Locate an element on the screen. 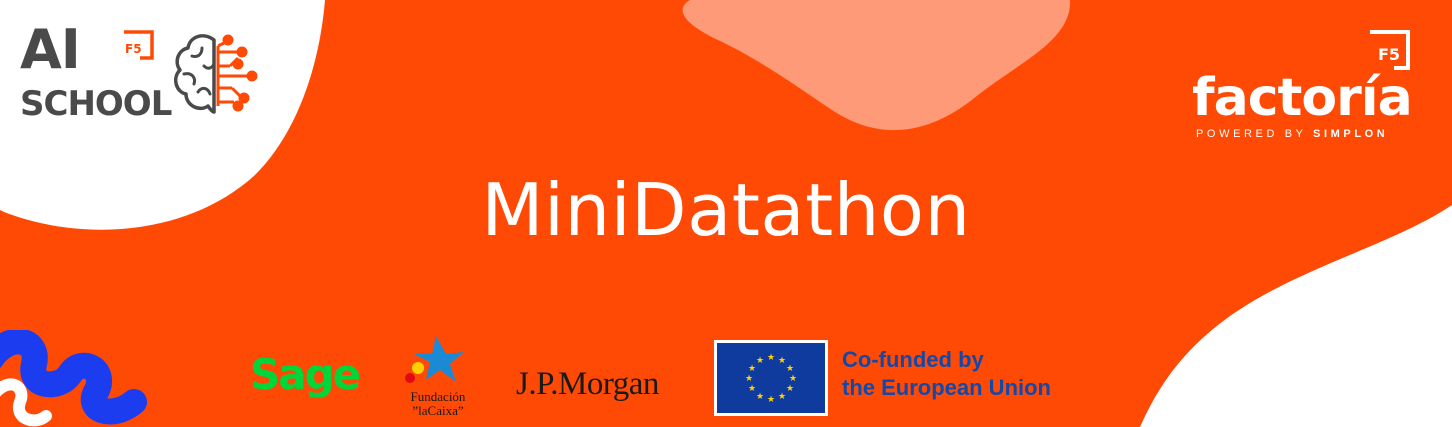 Image resolution: width=1452 pixels, height=427 pixels. ai-school-badge: F5 is located at coordinates (133, 49).